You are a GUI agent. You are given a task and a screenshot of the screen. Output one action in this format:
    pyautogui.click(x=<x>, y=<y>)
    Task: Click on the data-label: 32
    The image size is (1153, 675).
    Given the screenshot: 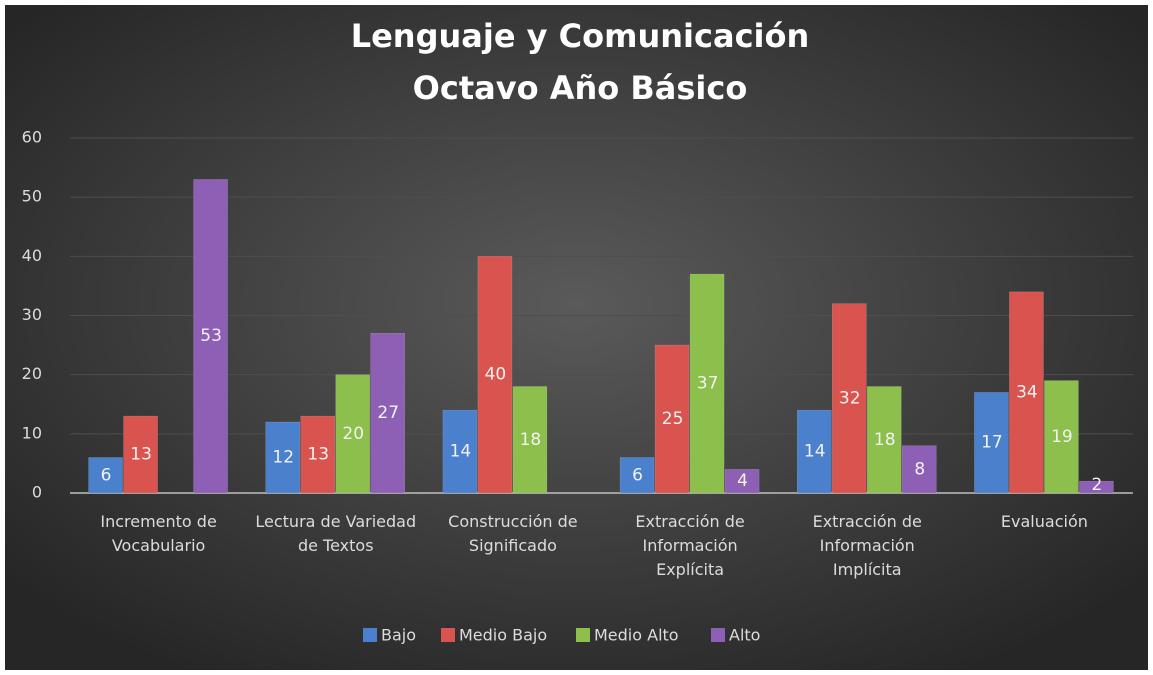 What is the action you would take?
    pyautogui.click(x=850, y=398)
    